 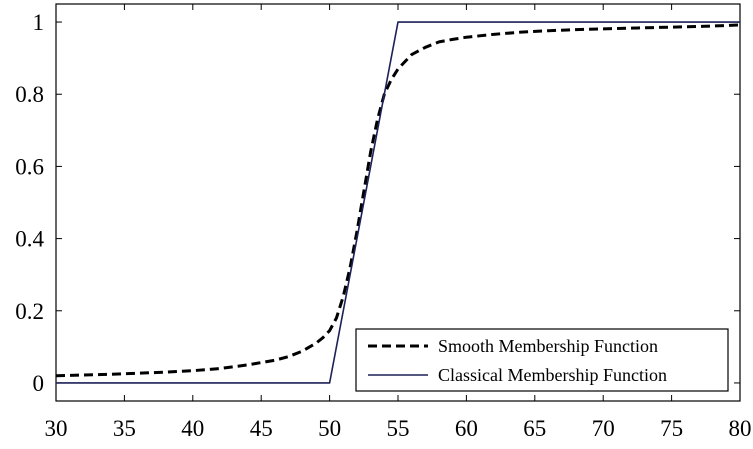 I want to click on y-tick-label: 0.2, so click(x=29, y=311).